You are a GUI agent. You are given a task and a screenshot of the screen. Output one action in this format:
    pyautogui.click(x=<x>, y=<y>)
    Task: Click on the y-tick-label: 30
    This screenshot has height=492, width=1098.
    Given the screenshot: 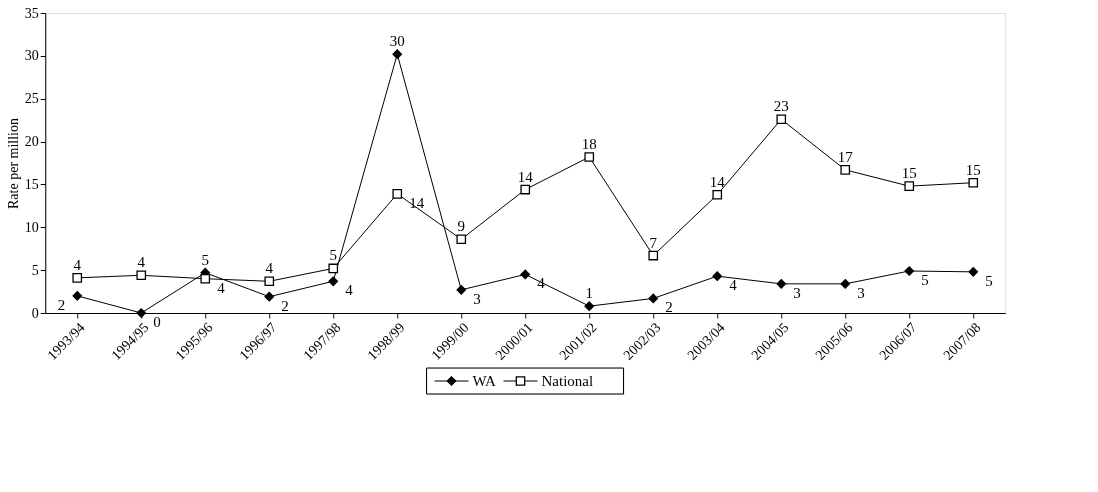 What is the action you would take?
    pyautogui.click(x=31, y=56)
    